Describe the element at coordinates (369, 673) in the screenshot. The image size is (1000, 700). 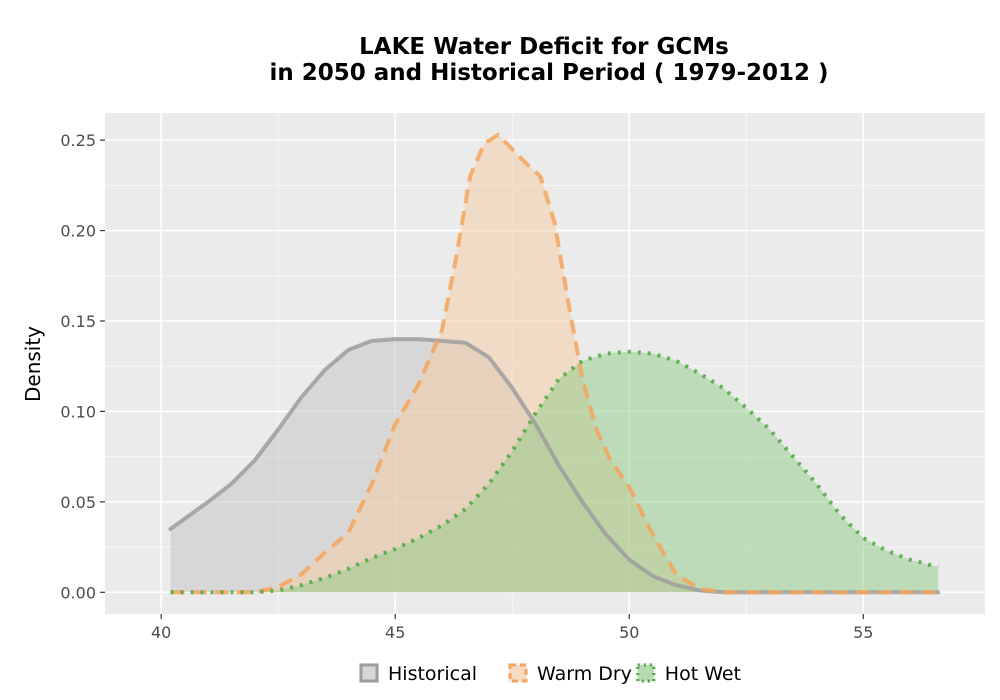
I see `legend-key-historical` at that location.